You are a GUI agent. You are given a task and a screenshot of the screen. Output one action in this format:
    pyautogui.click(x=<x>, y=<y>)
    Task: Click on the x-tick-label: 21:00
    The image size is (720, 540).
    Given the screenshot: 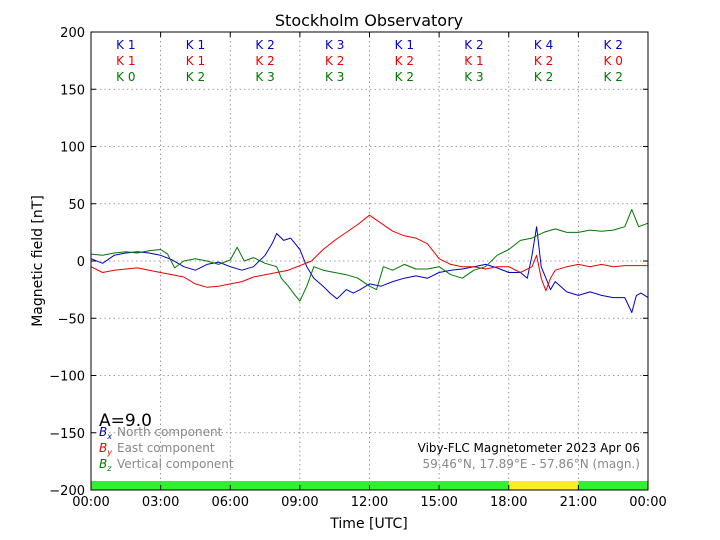 What is the action you would take?
    pyautogui.click(x=578, y=502)
    